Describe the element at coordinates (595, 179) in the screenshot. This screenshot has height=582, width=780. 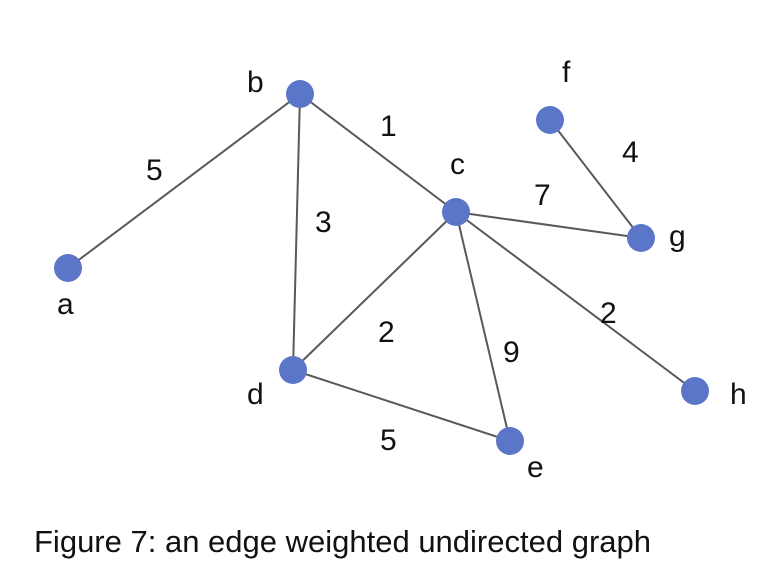
I see `edge-f-g` at that location.